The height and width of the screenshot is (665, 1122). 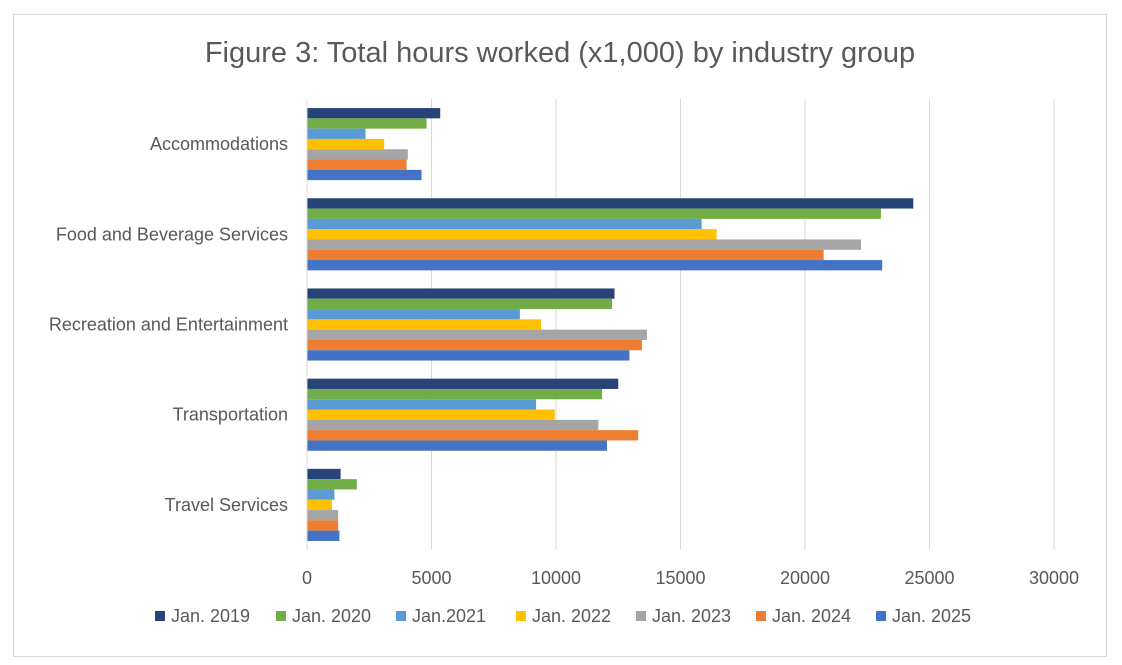 What do you see at coordinates (172, 234) in the screenshot?
I see `category-label: Food and Beverage Services` at bounding box center [172, 234].